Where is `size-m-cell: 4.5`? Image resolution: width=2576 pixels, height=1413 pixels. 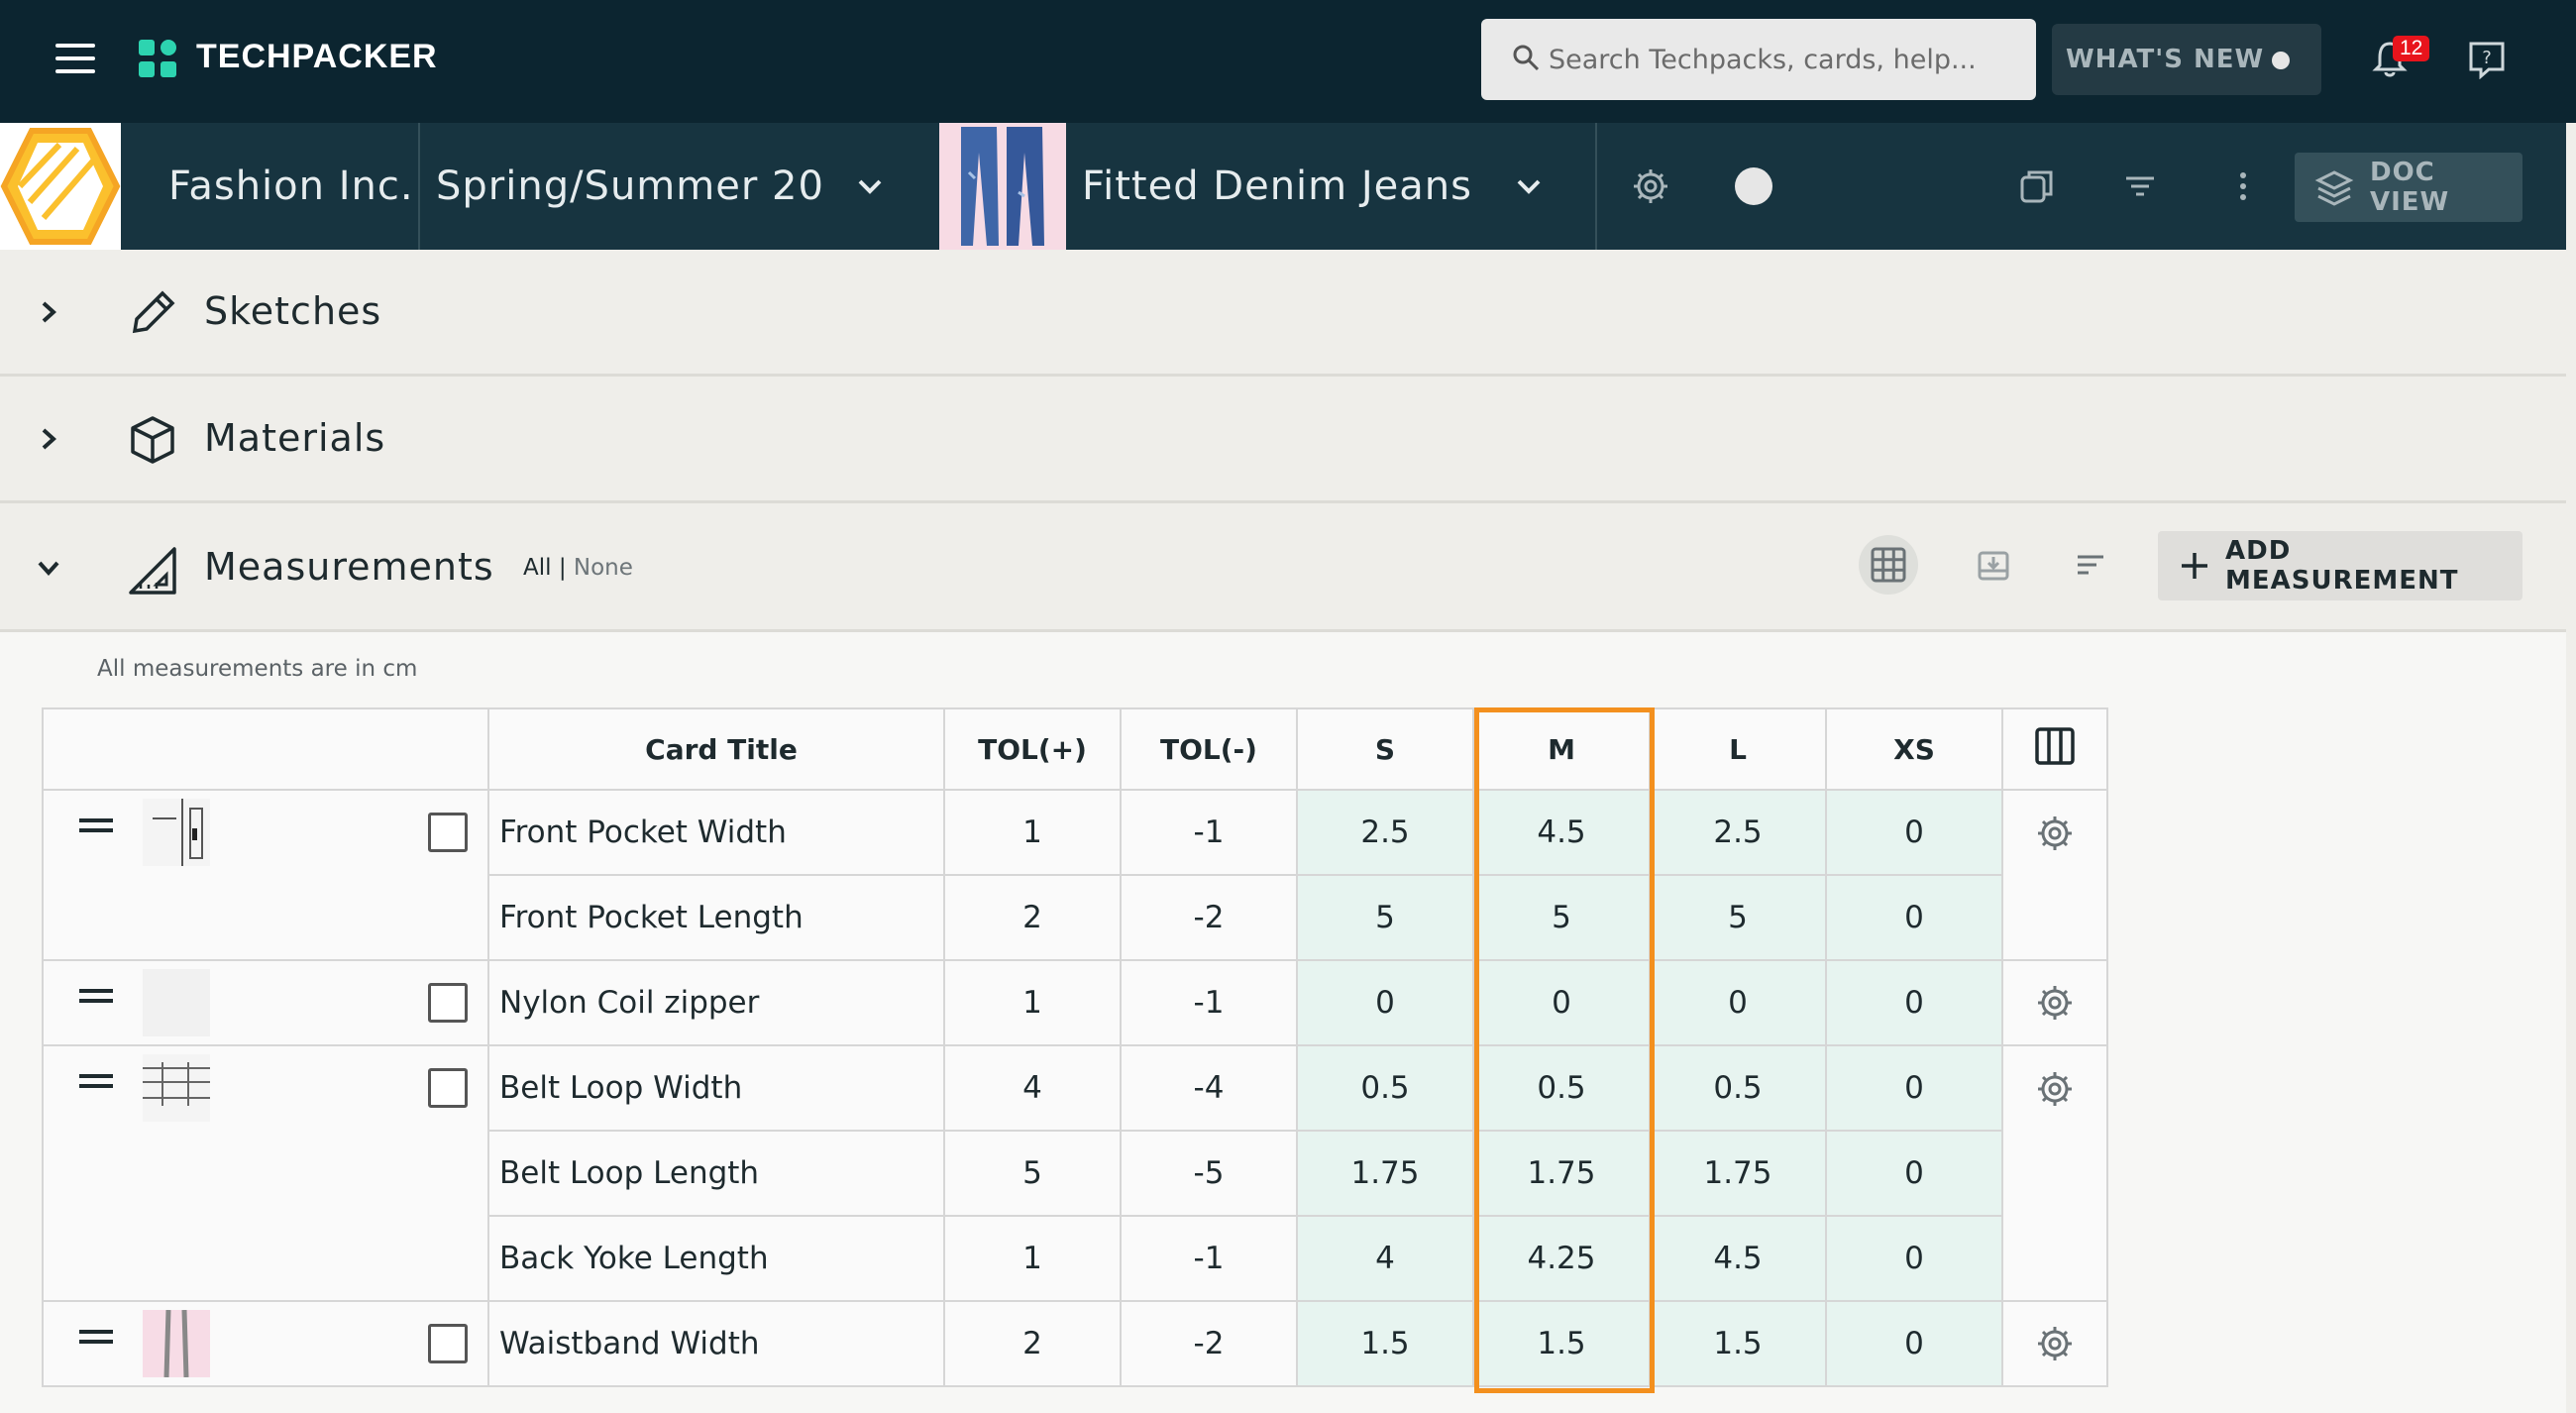 size-m-cell: 4.5 is located at coordinates (1561, 833).